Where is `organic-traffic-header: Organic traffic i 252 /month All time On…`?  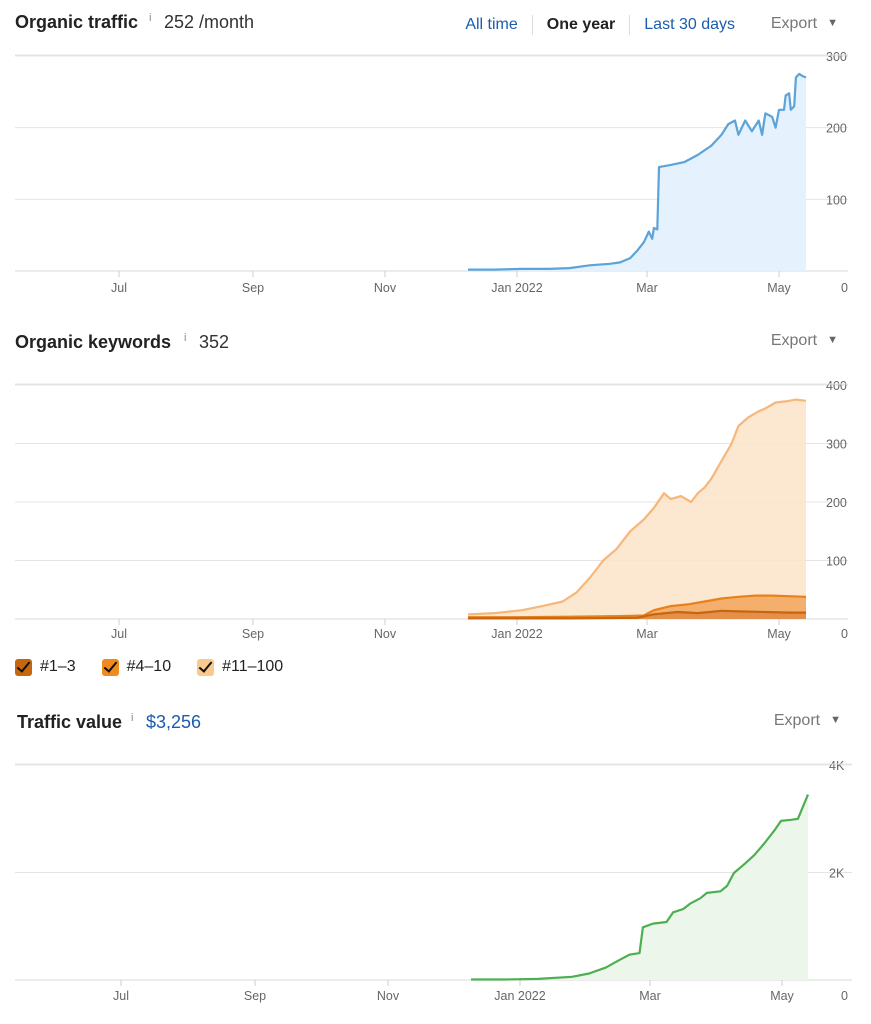
organic-traffic-header: Organic traffic i 252 /month All time On… is located at coordinates (435, 17).